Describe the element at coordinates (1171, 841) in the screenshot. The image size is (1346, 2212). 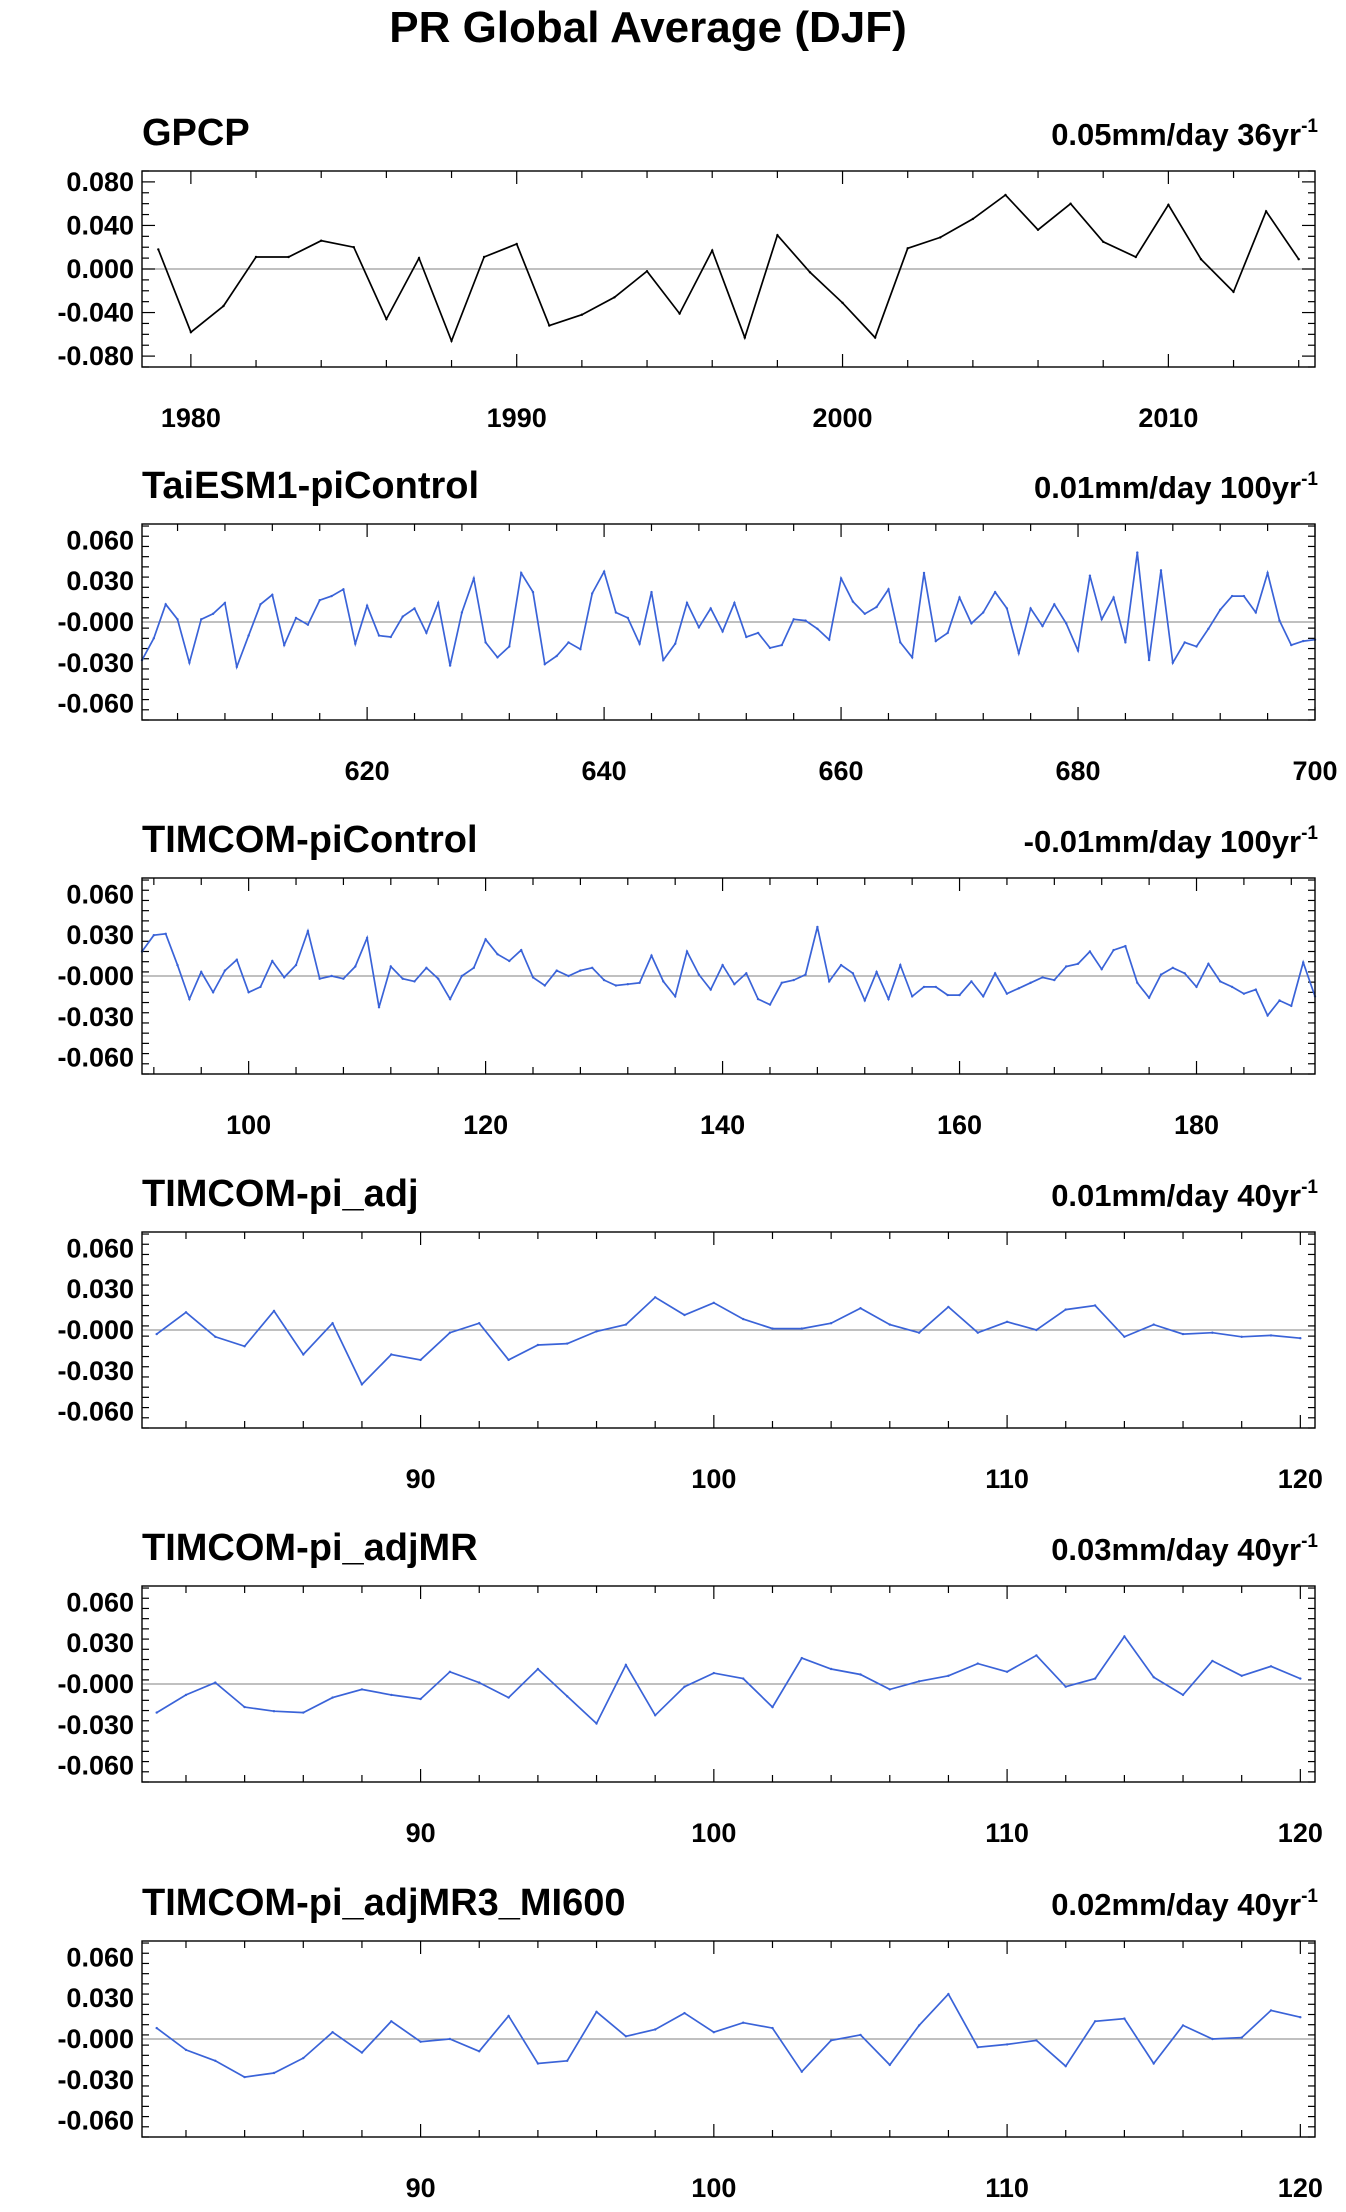
I see `trend-label: -0.01mm/day 100yr-1` at that location.